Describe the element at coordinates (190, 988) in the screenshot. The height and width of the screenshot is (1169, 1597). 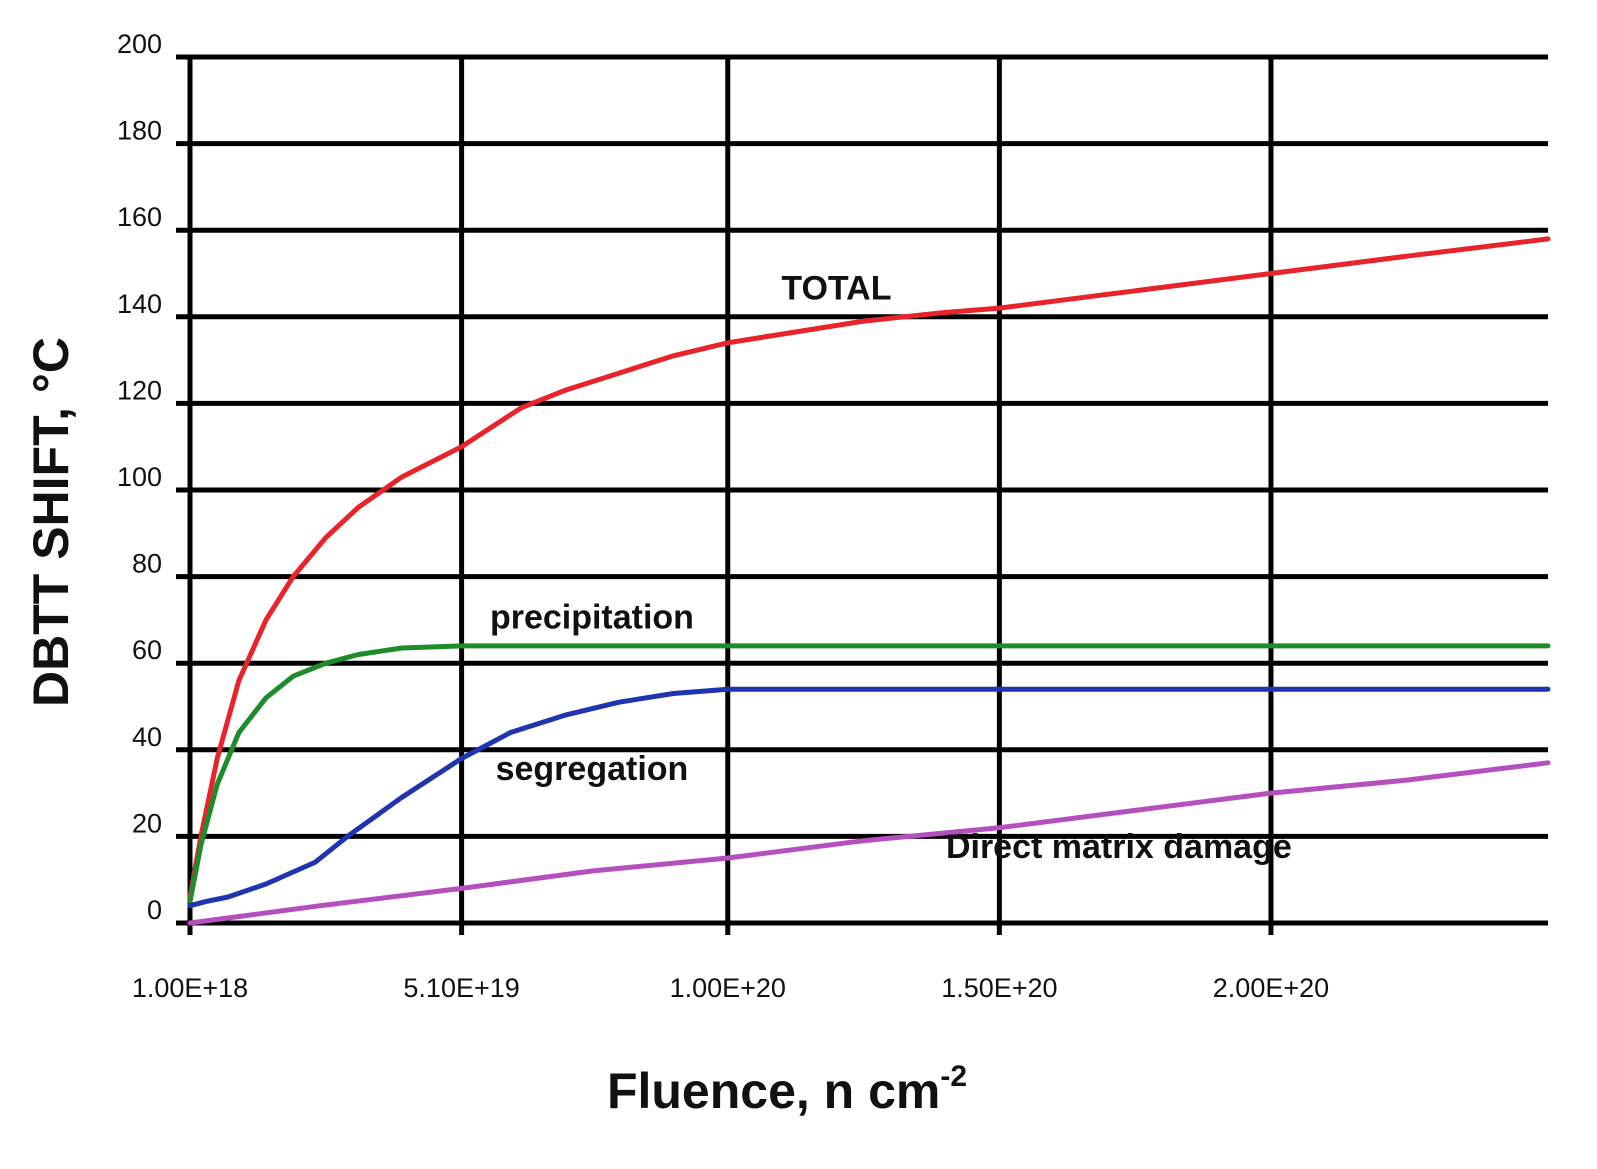
I see `x-tick-label: 1.00E+18` at that location.